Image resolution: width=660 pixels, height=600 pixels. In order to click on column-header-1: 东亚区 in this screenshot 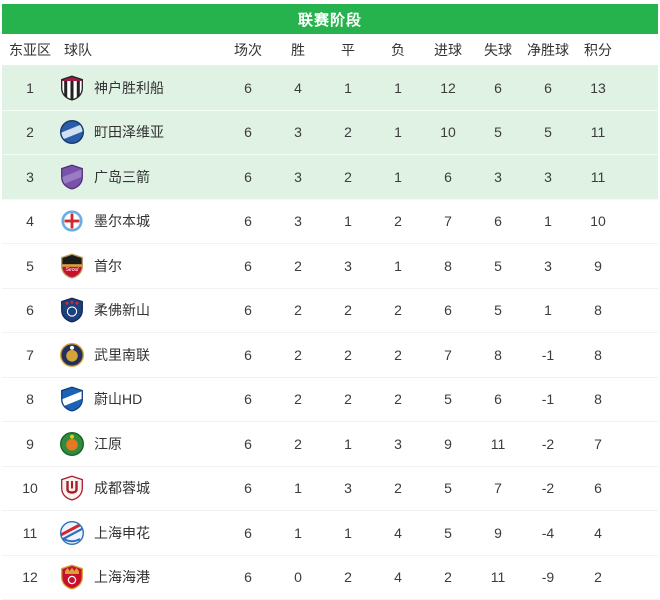, I will do `click(30, 50)`.